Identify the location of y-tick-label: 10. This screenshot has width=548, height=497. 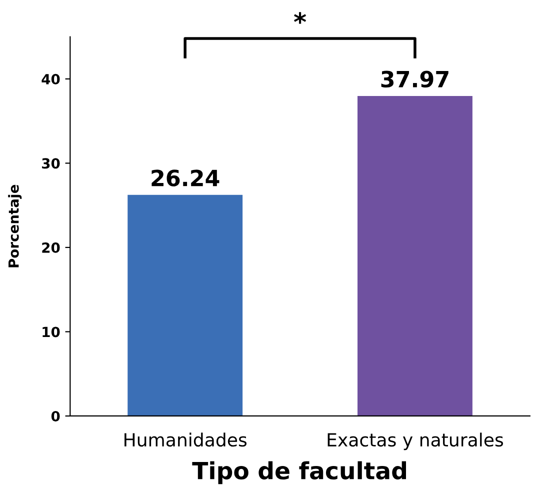
(51, 332).